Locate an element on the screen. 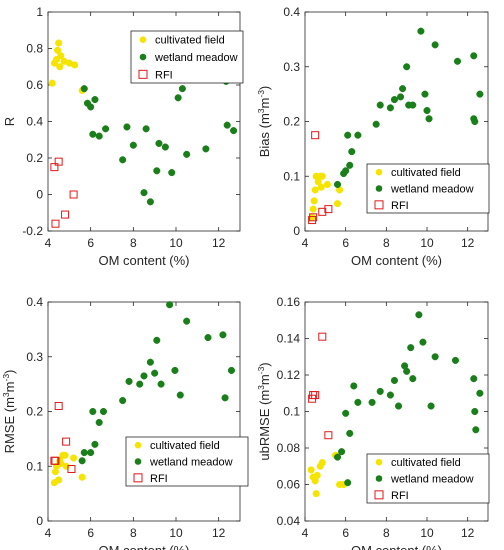 The width and height of the screenshot is (504, 550). y-axis-label: R is located at coordinates (9, 121).